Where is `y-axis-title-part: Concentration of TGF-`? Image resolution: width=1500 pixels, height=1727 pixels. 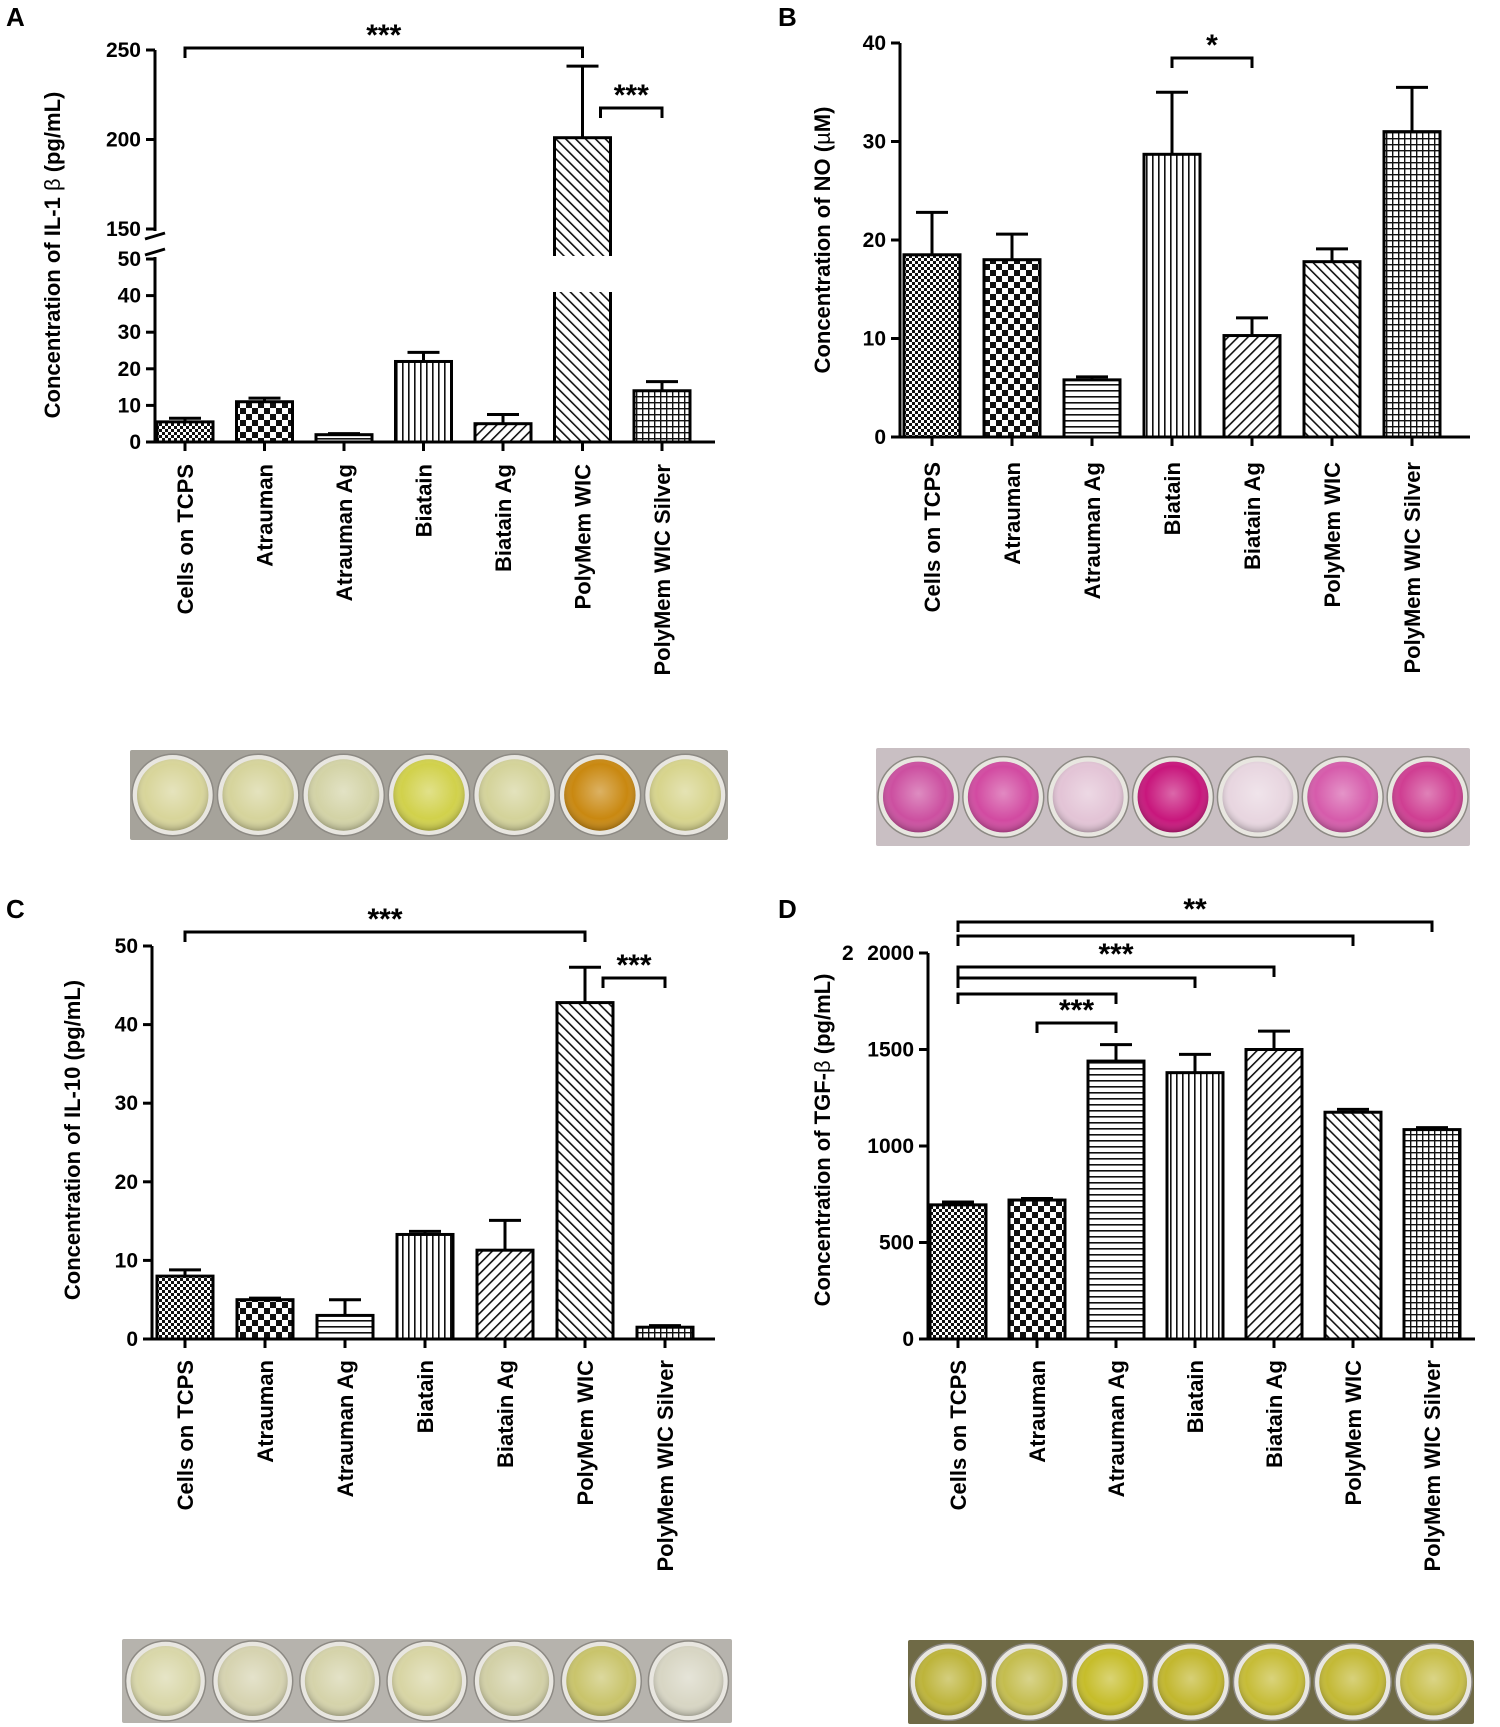 y-axis-title-part: Concentration of TGF- is located at coordinates (822, 1189).